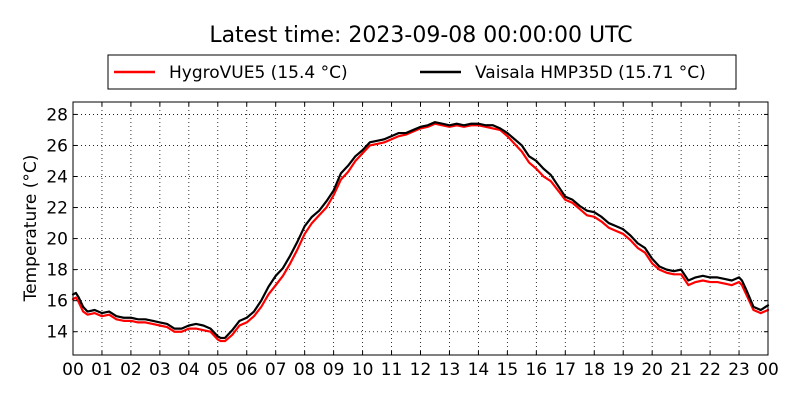  Describe the element at coordinates (421, 370) in the screenshot. I see `x-tick-label: 12` at that location.